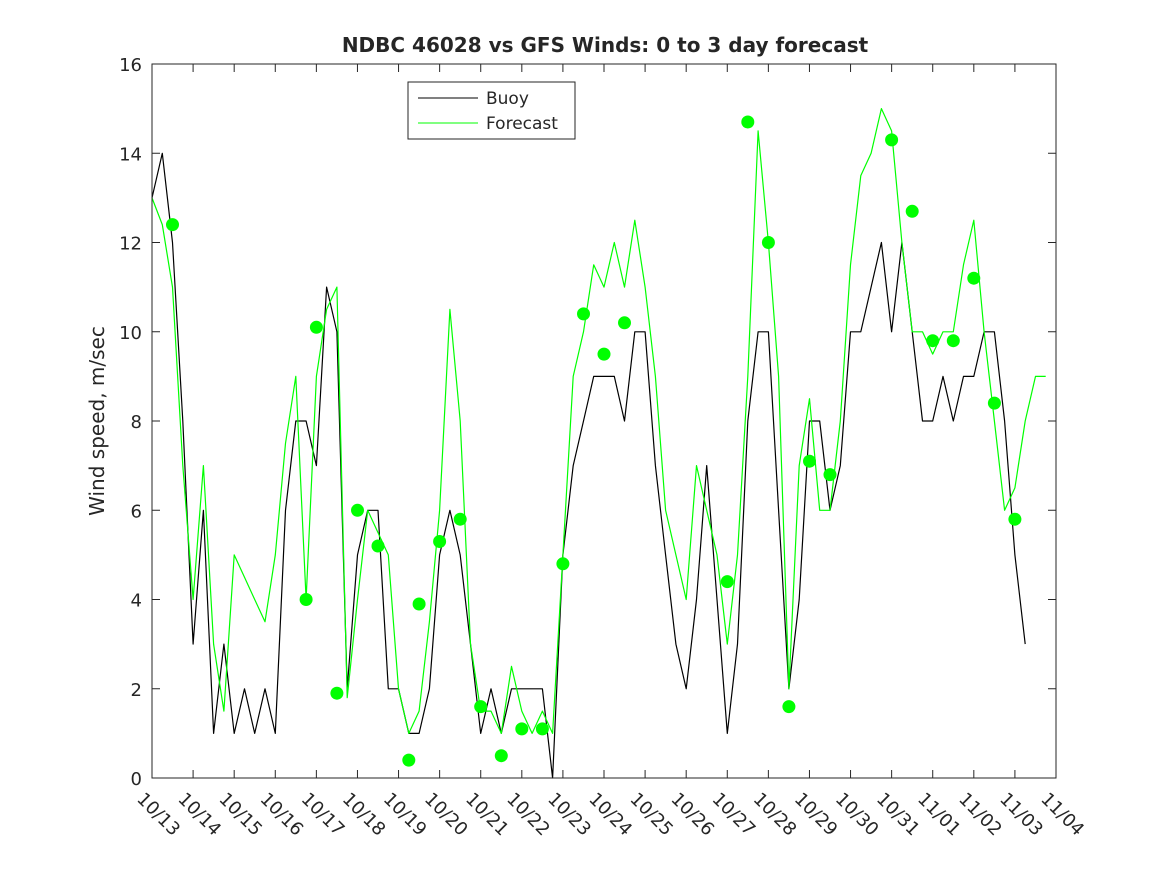 This screenshot has width=1167, height=875. I want to click on legend-label-forecast: Forecast, so click(522, 124).